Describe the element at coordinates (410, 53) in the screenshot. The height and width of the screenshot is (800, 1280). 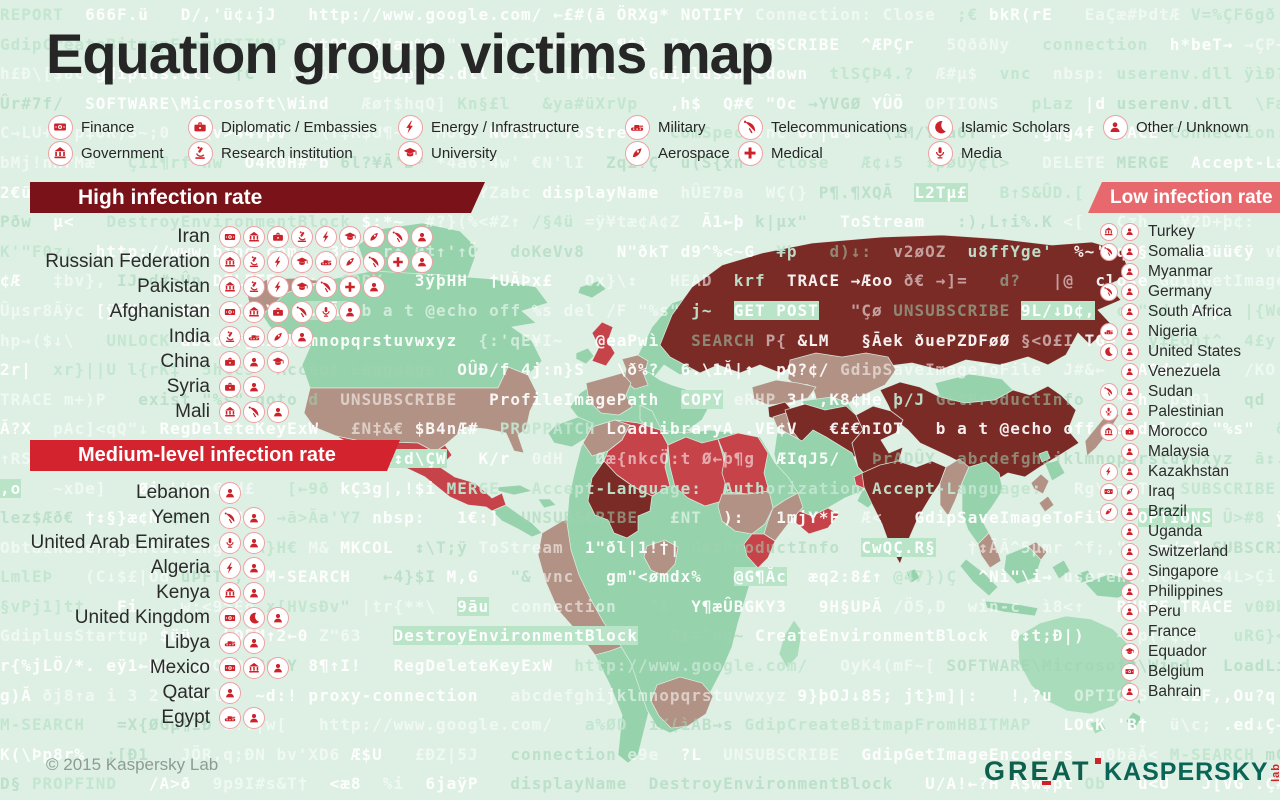
I see `page-title: Equation group victims map` at that location.